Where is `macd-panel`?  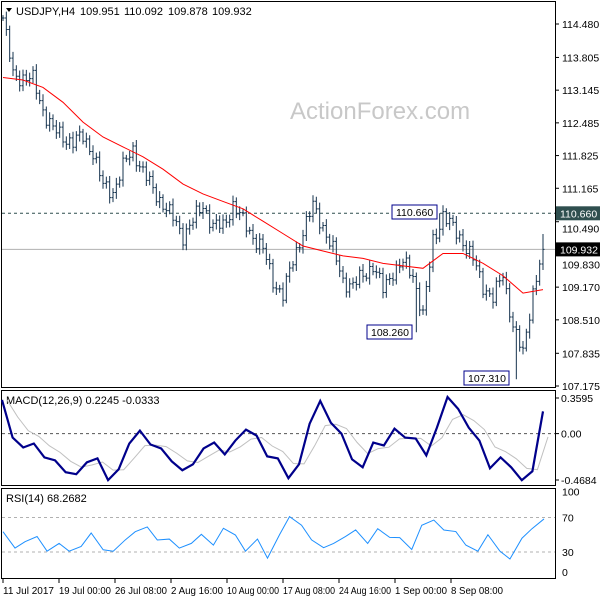
macd-panel is located at coordinates (278, 438).